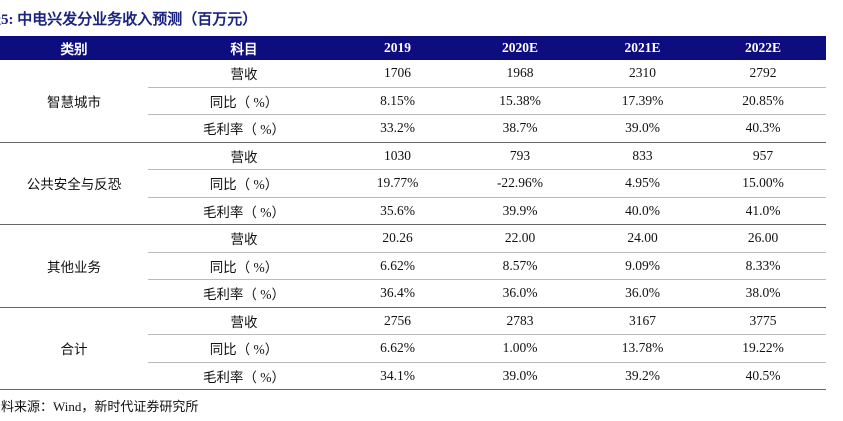 The width and height of the screenshot is (843, 421). Describe the element at coordinates (763, 238) in the screenshot. I see `value-cell: 26.00` at that location.